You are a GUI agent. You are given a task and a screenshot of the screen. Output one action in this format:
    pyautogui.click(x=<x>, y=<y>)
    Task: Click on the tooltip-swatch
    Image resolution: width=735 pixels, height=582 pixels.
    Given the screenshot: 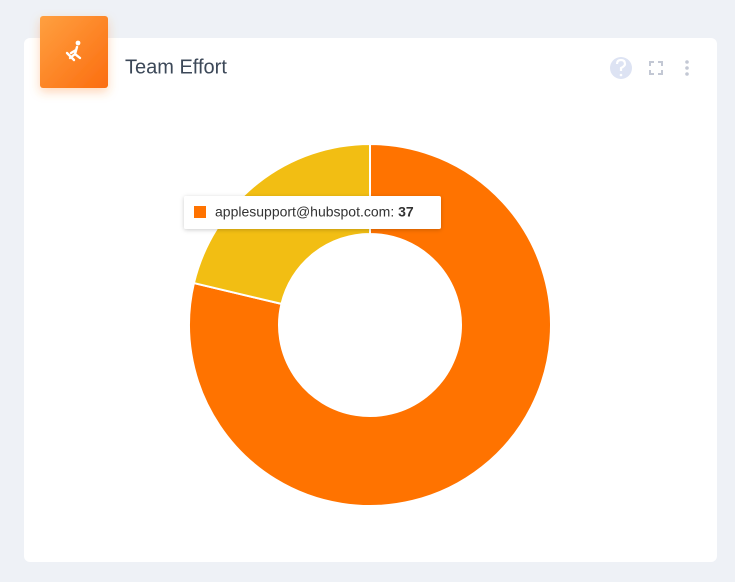 What is the action you would take?
    pyautogui.click(x=200, y=212)
    